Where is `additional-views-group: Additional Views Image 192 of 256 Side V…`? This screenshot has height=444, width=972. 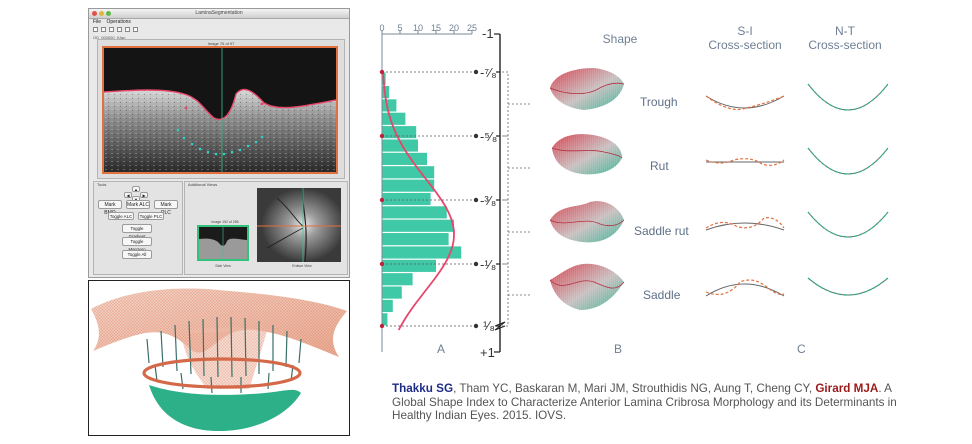
additional-views-group: Additional Views Image 192 of 256 Side V… is located at coordinates (266, 228).